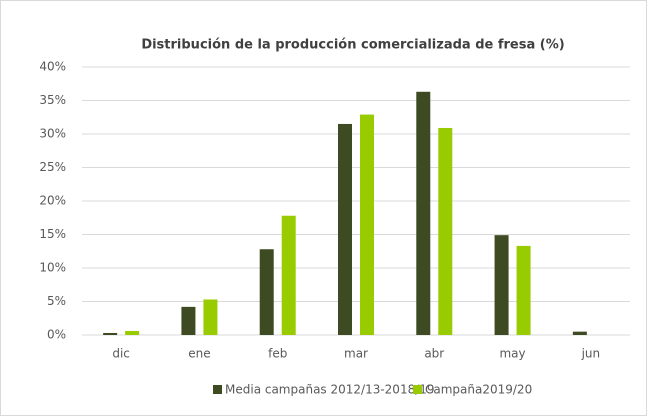  I want to click on y-tick-label: 5%, so click(56, 301).